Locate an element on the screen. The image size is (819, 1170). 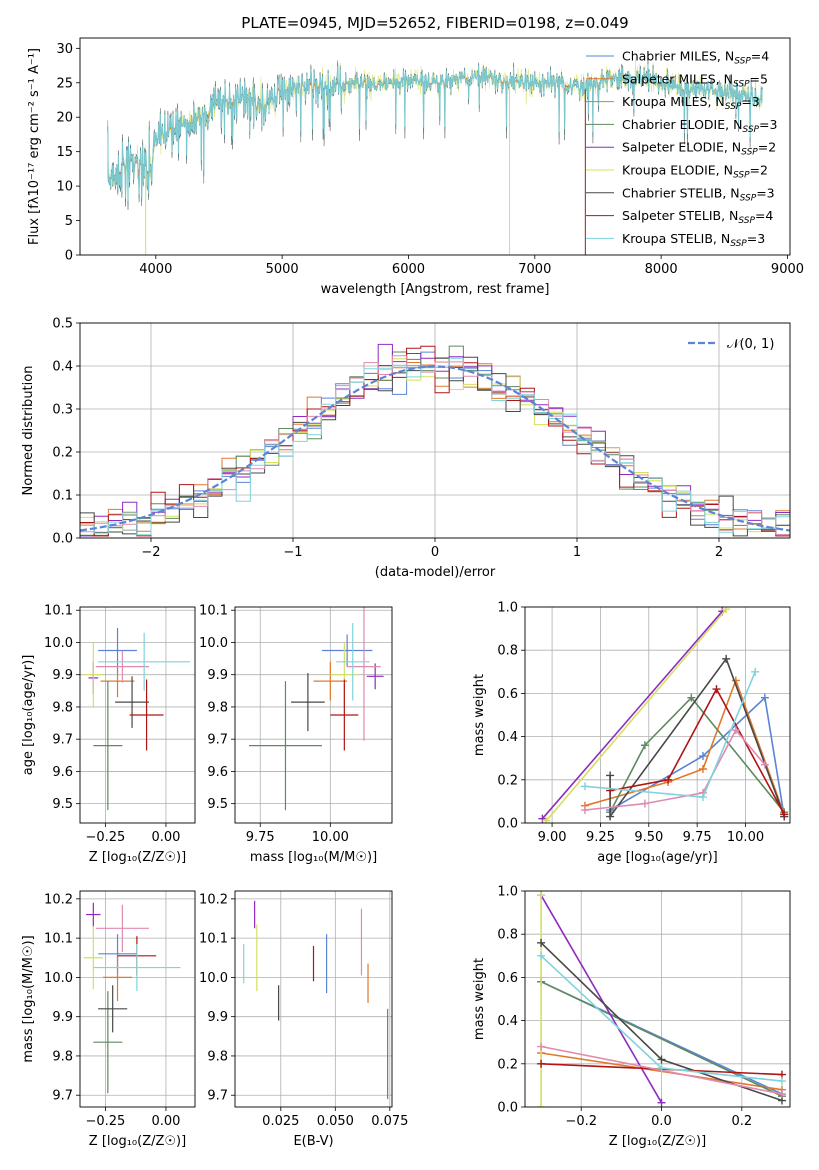
x-tick-label: 2 is located at coordinates (719, 552).